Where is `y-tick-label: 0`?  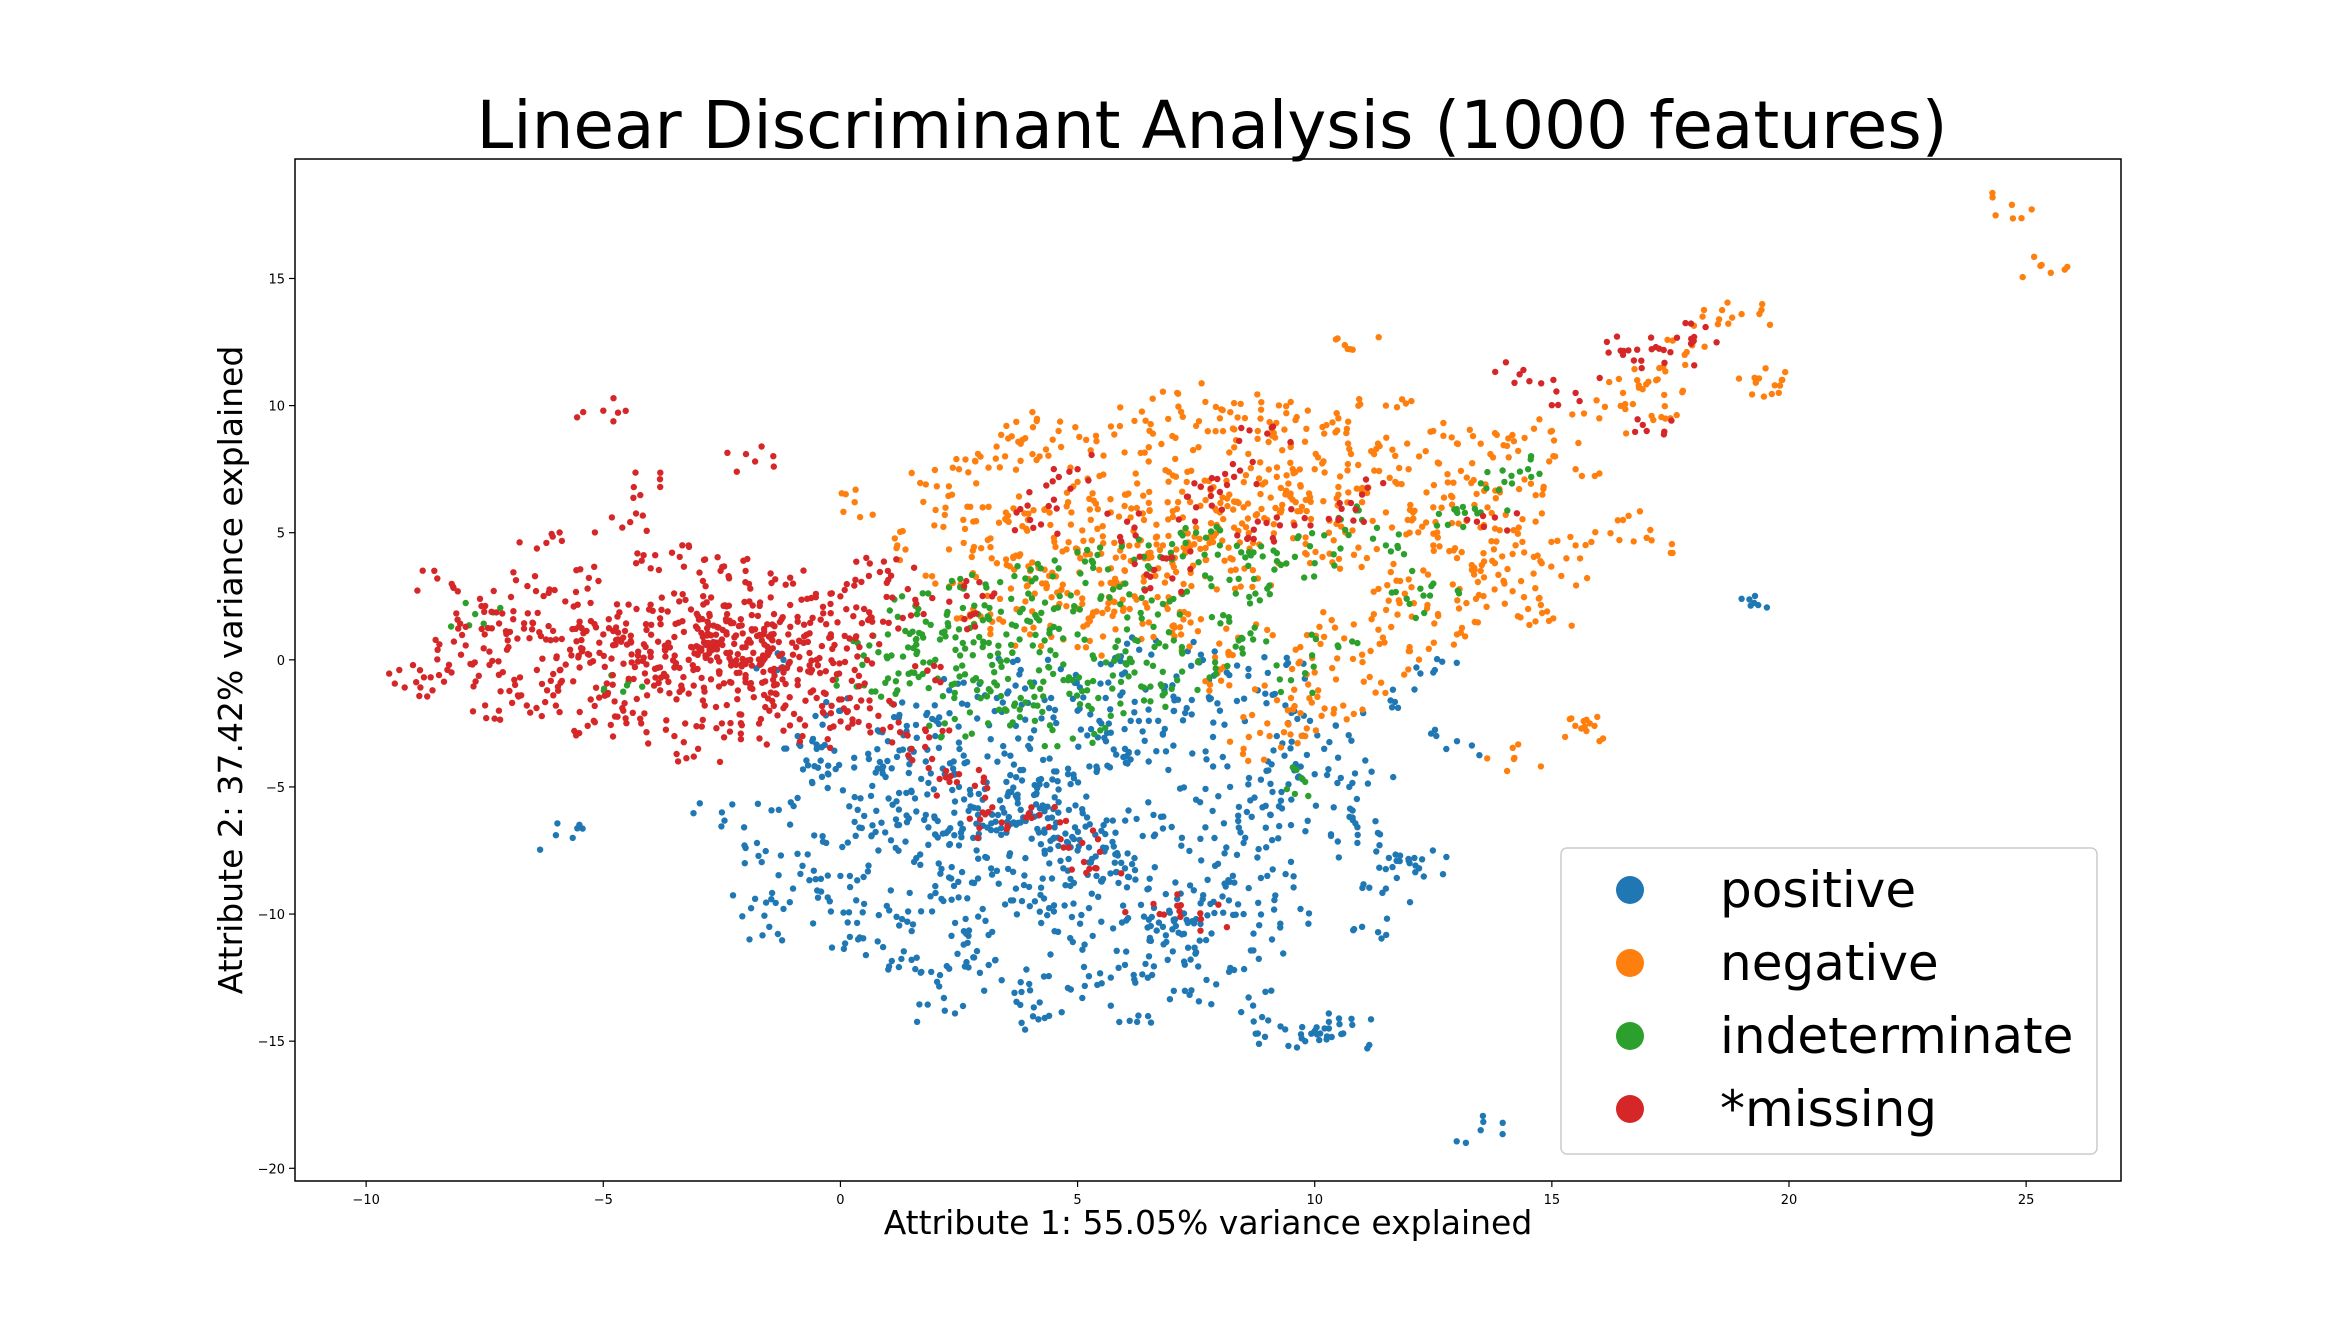
y-tick-label: 0 is located at coordinates (281, 661).